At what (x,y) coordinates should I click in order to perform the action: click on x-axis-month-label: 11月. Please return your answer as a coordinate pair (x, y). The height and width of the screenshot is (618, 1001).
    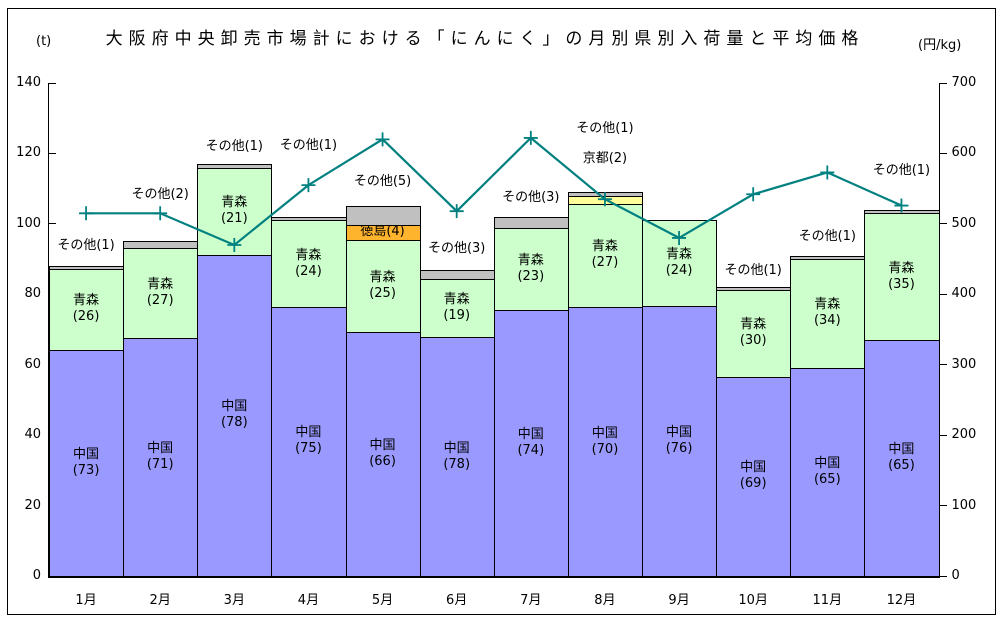
    Looking at the image, I should click on (827, 600).